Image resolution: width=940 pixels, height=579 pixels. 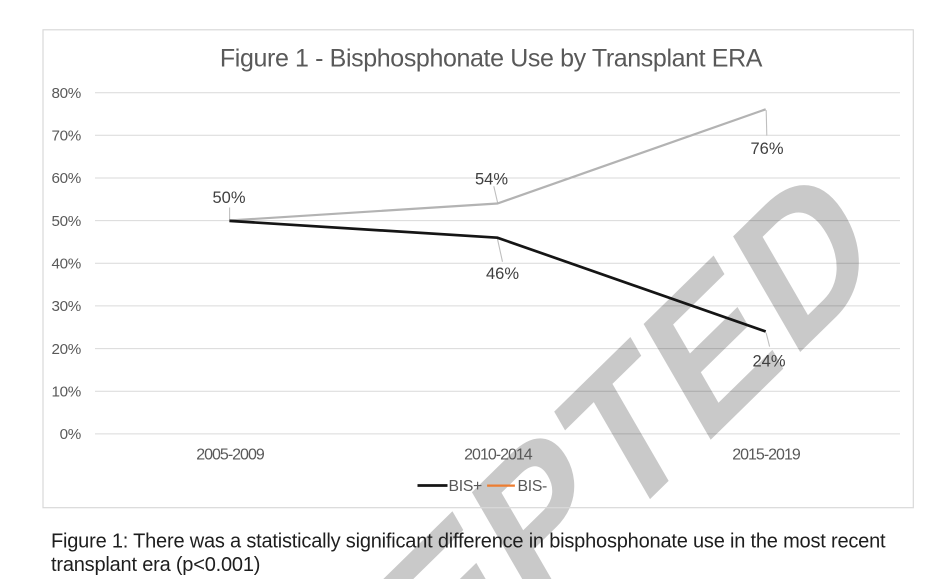 I want to click on svg-text: 0%, so click(x=70, y=434).